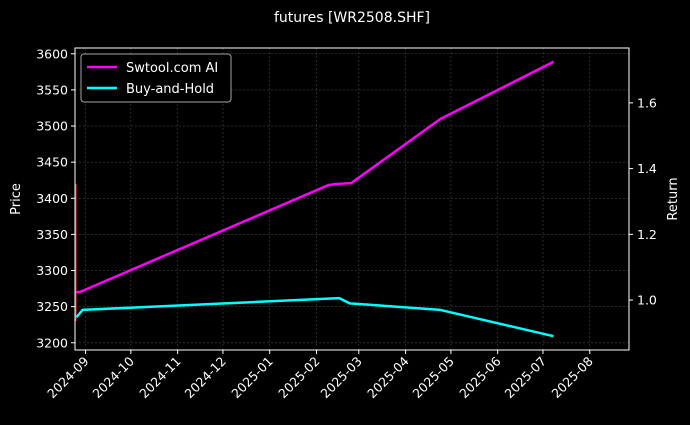  What do you see at coordinates (206, 378) in the screenshot?
I see `x-tick-label: 2024-12` at bounding box center [206, 378].